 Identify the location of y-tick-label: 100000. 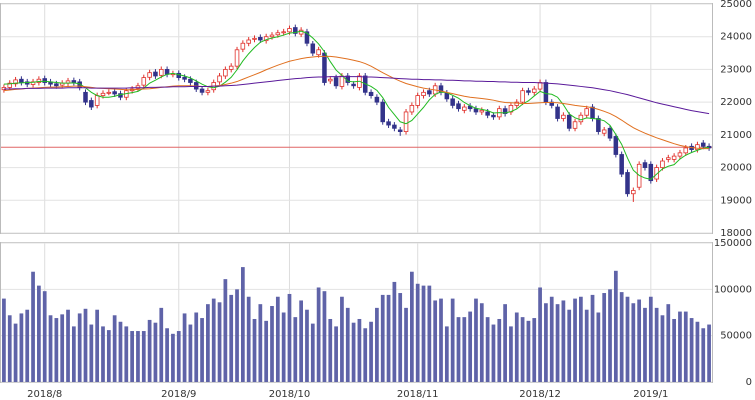
(733, 289).